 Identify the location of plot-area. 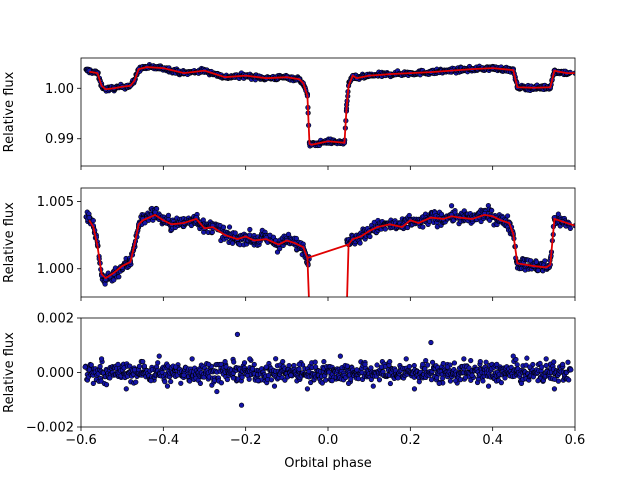
(328, 369).